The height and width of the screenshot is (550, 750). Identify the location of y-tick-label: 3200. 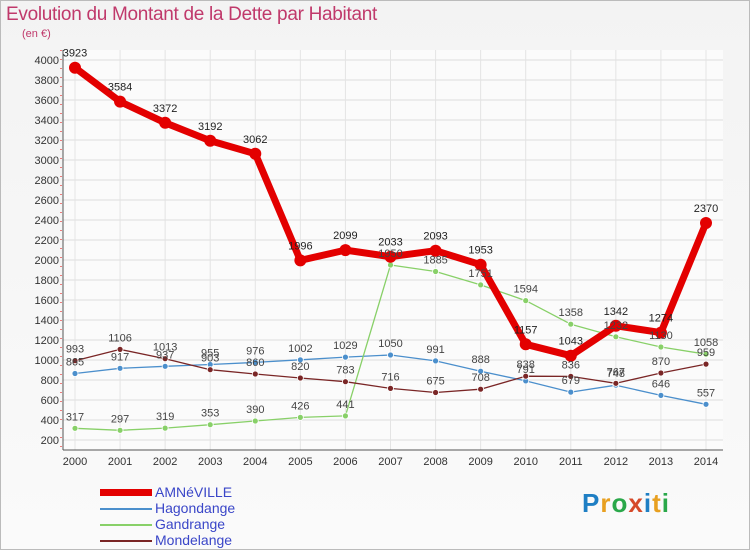
(47, 141).